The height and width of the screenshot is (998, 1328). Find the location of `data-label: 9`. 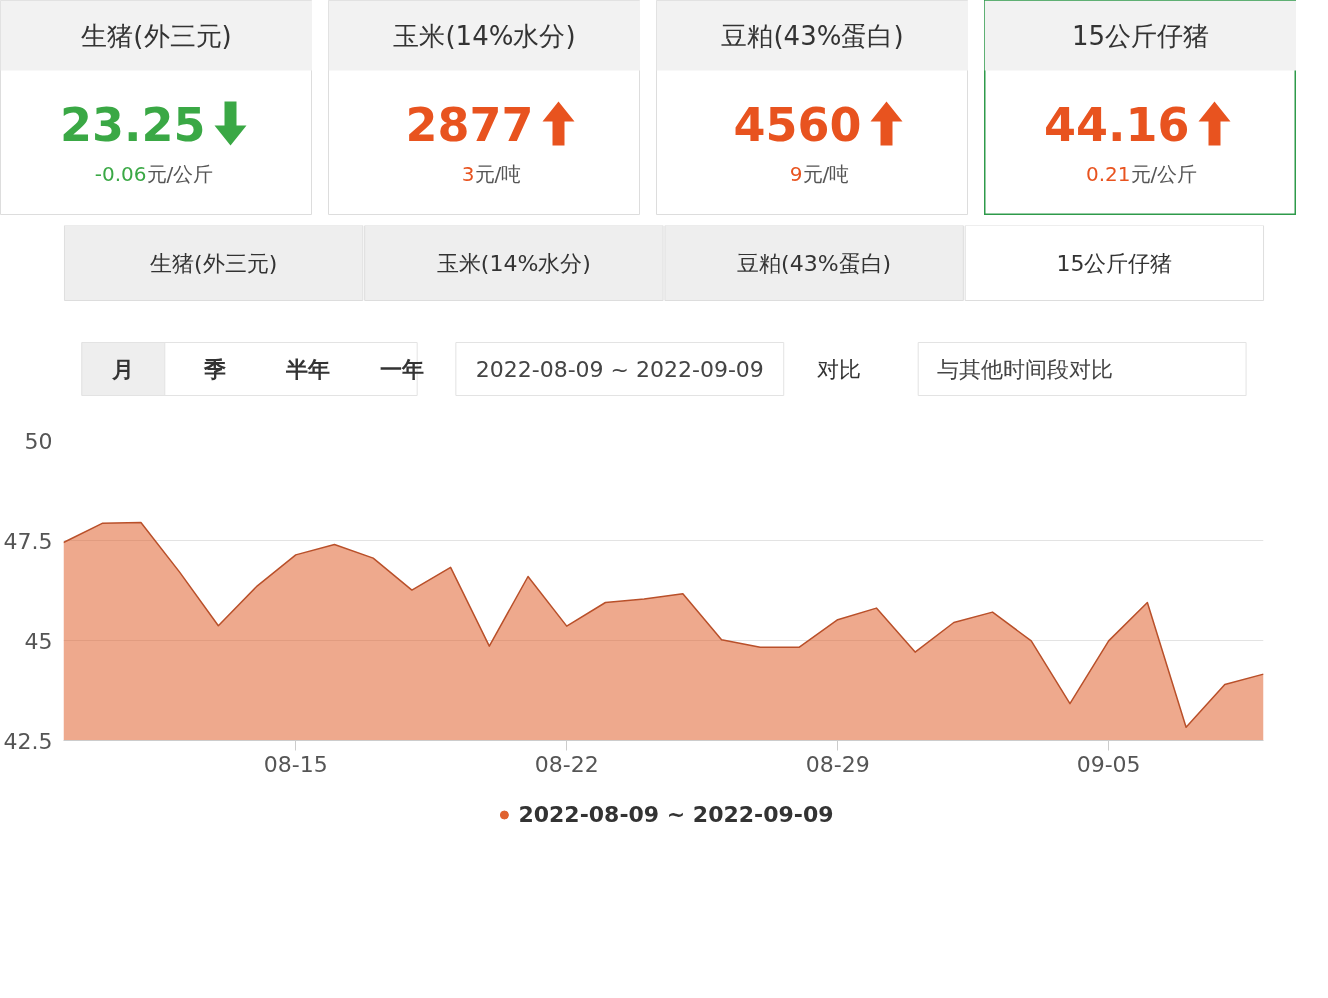

data-label: 9 is located at coordinates (796, 173).